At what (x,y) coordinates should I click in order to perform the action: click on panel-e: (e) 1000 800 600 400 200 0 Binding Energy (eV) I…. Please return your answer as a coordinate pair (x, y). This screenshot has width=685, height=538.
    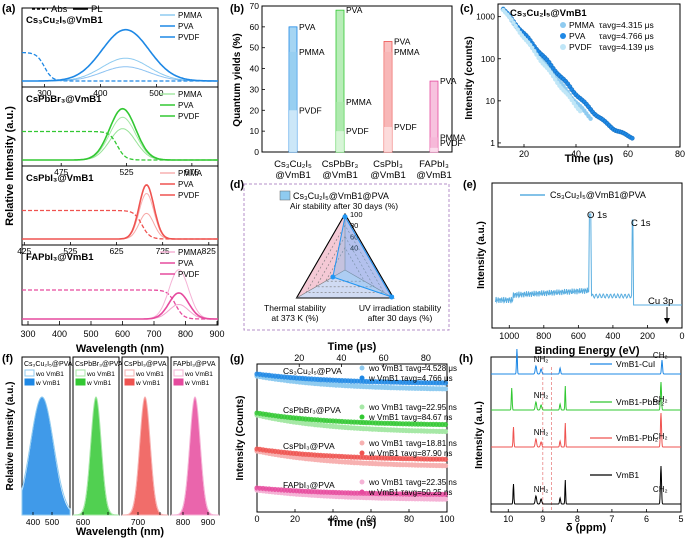
    Looking at the image, I should click on (574, 268).